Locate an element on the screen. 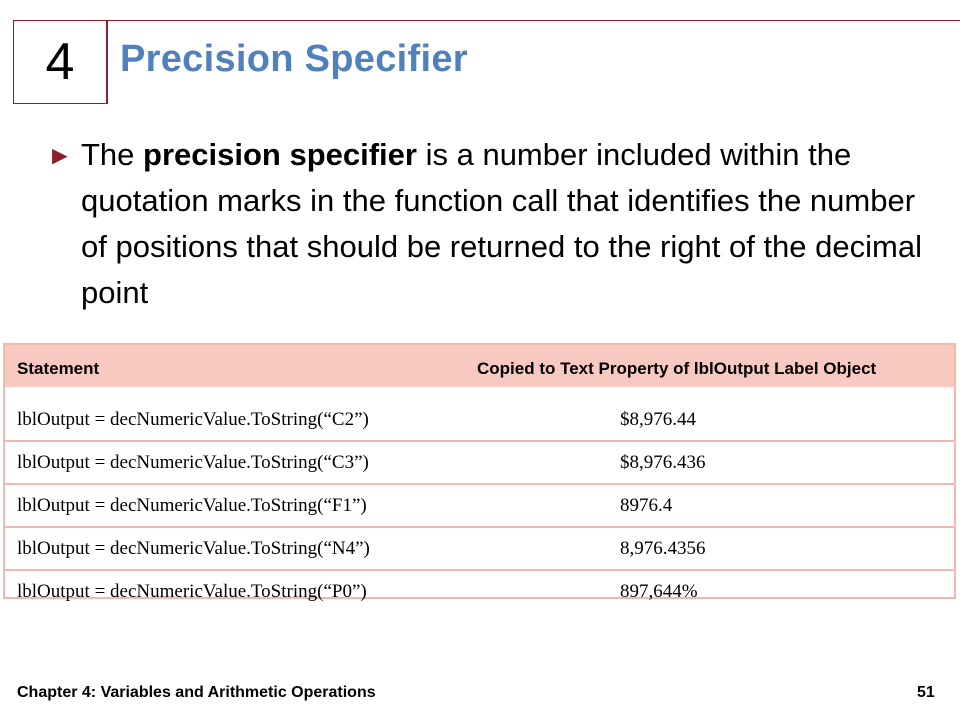 This screenshot has height=720, width=960. slide-title: Precision Specifier is located at coordinates (294, 59).